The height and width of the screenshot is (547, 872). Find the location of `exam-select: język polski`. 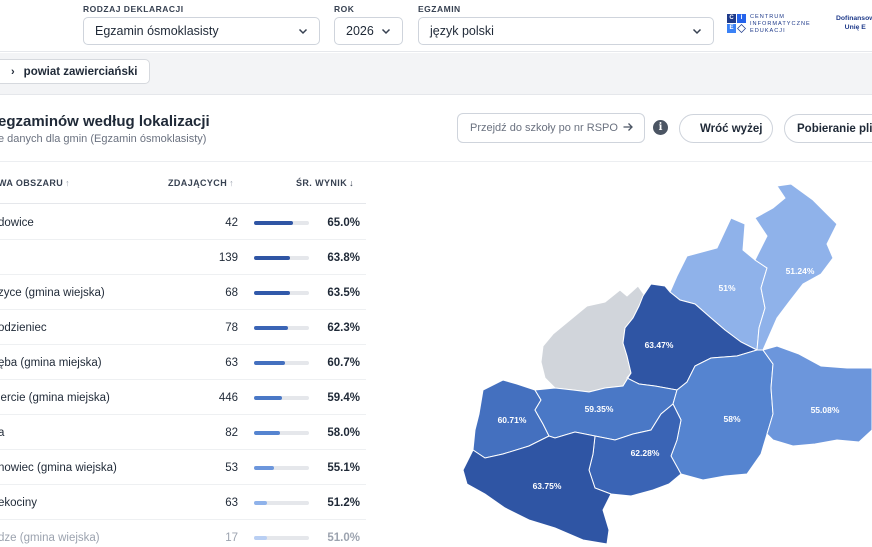

exam-select: język polski is located at coordinates (566, 31).